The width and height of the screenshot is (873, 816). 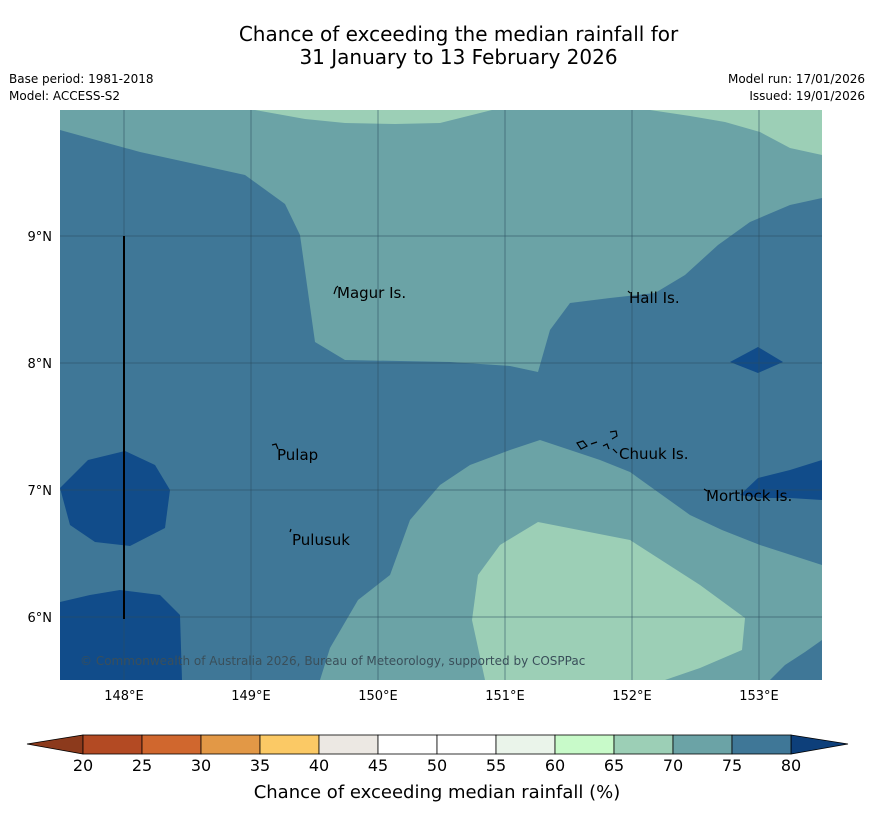 I want to click on region-65-70-north-center, so click(x=373, y=117).